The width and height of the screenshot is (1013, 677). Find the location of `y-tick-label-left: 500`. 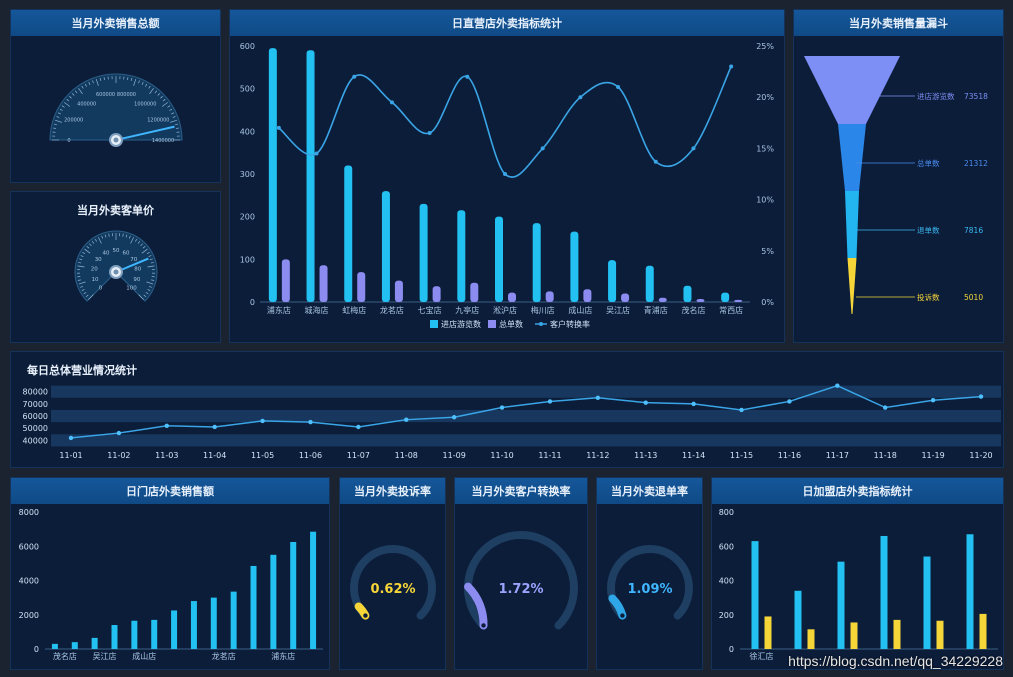

y-tick-label-left: 500 is located at coordinates (247, 89).